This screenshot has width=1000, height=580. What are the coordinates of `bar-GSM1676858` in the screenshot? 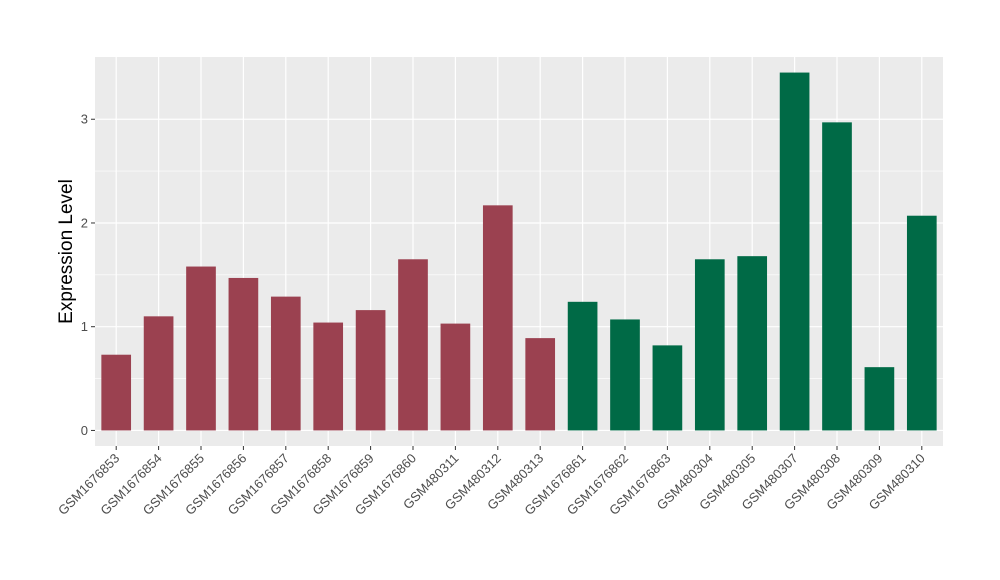 It's located at (328, 376).